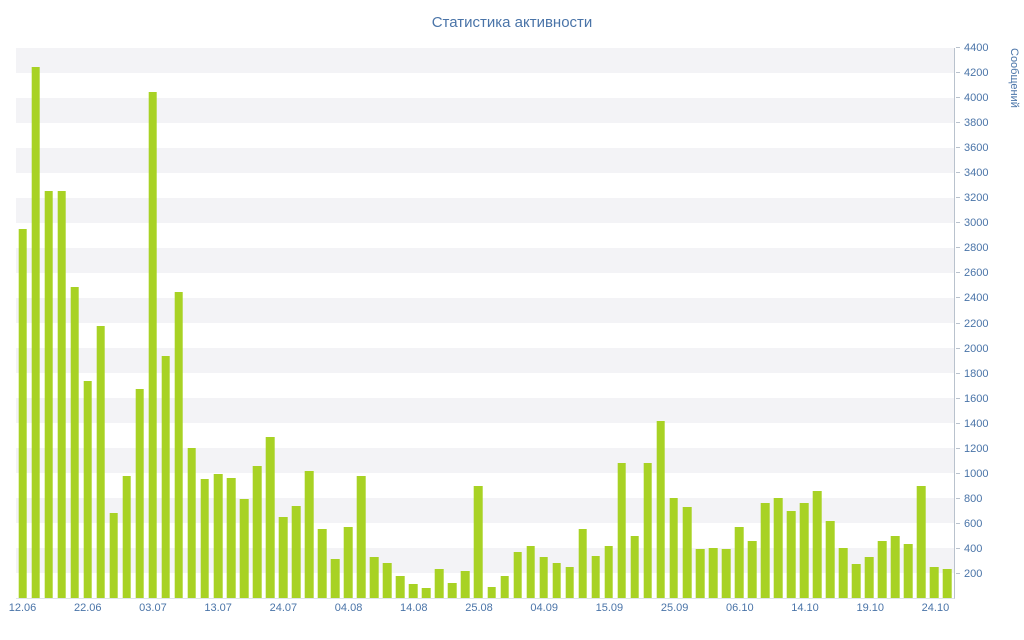 The image size is (1024, 640). I want to click on y-tick-label: 3200, so click(976, 198).